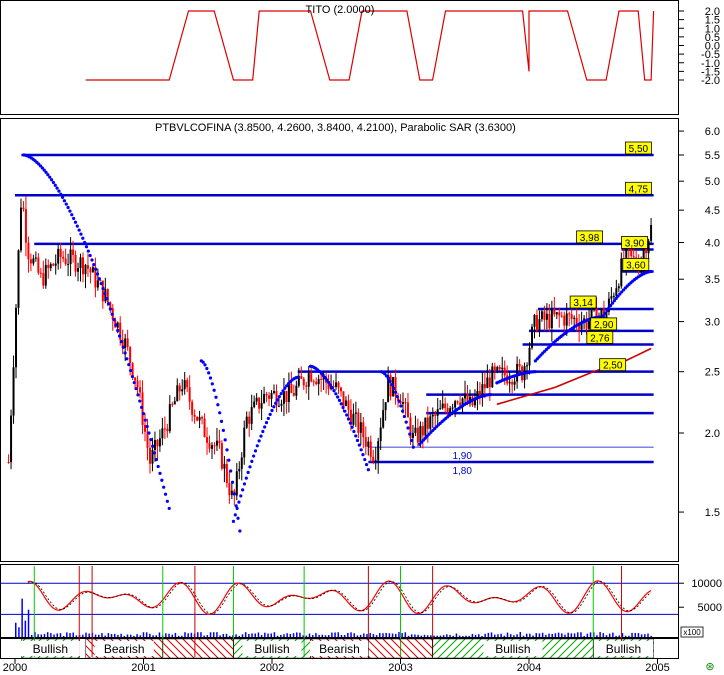 The image size is (724, 675). What do you see at coordinates (574, 376) in the screenshot?
I see `moving-average` at bounding box center [574, 376].